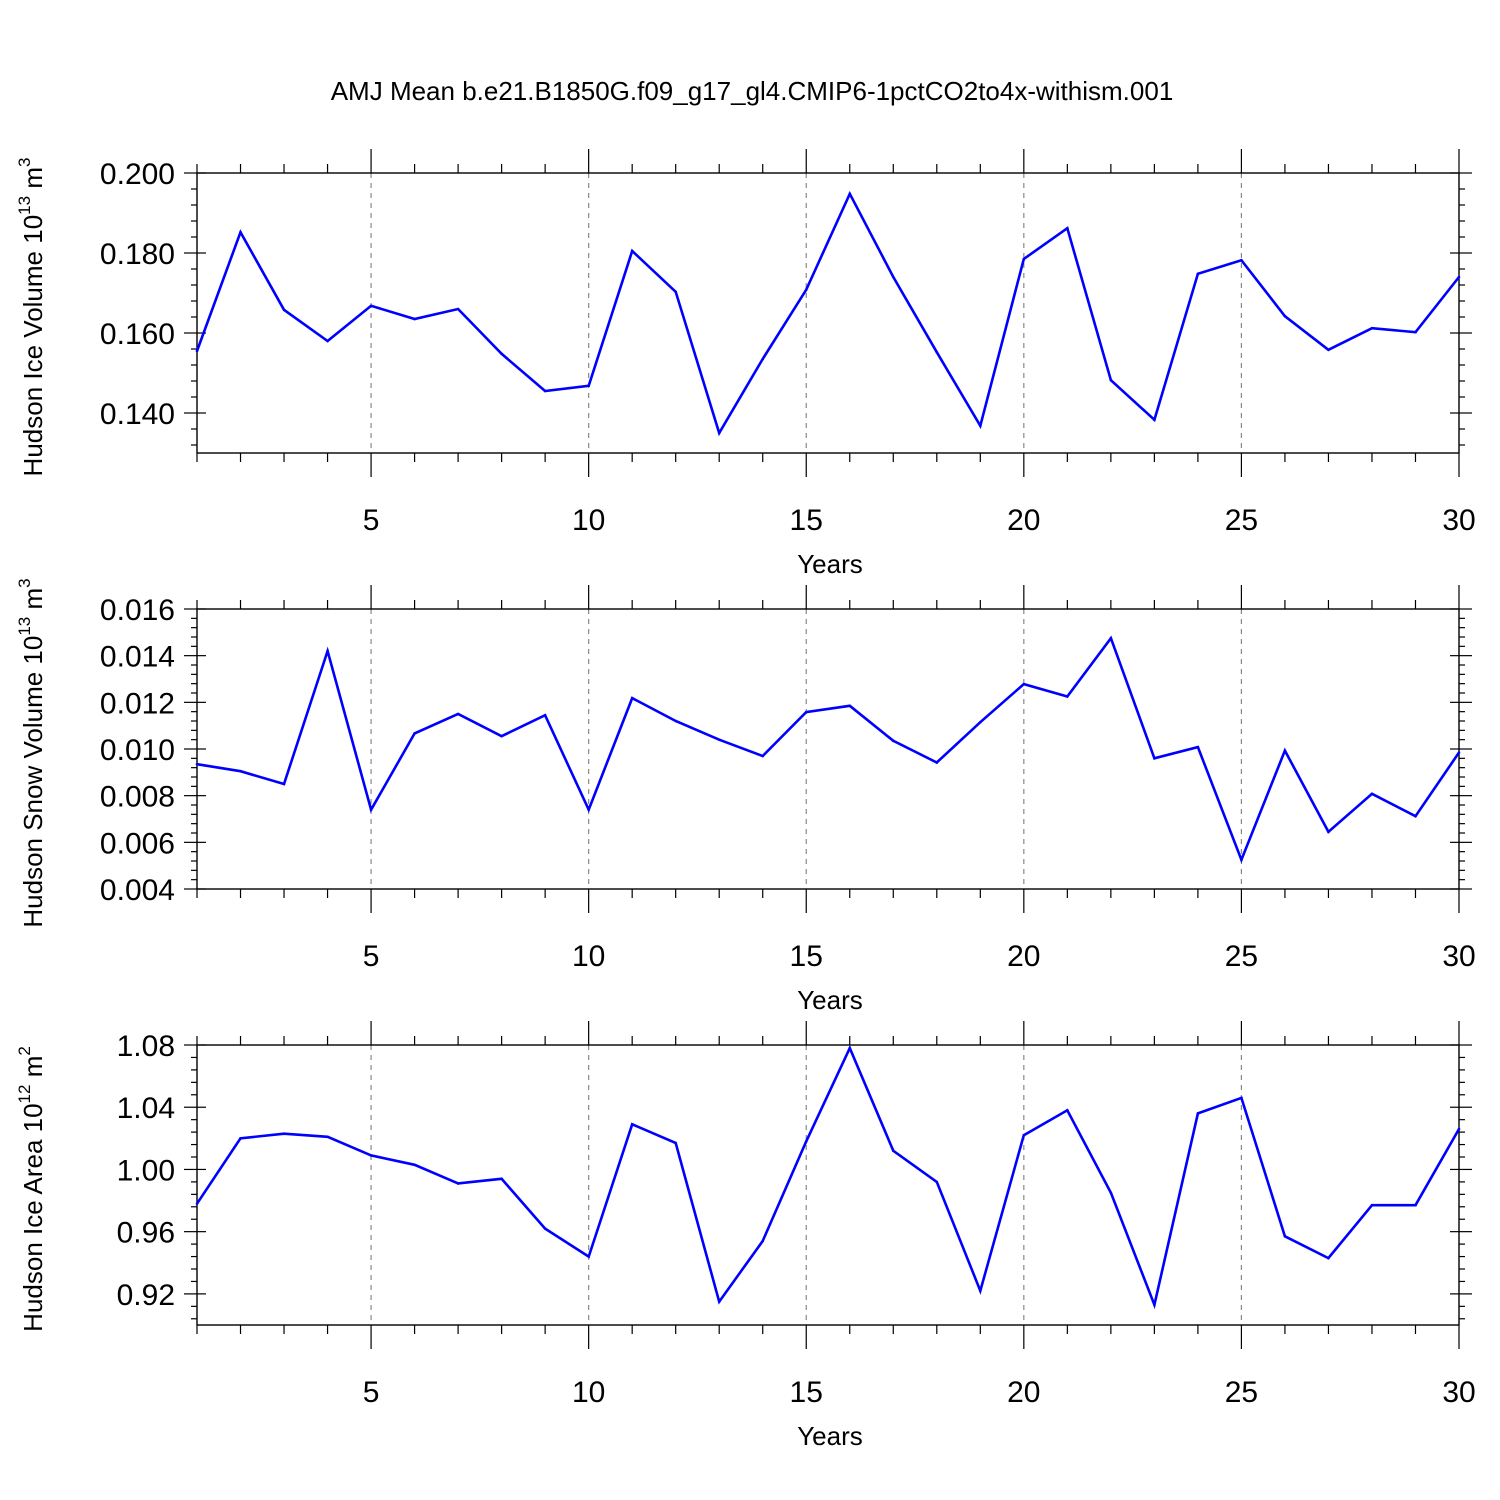  I want to click on y-tick-label: 0.006, so click(137, 843).